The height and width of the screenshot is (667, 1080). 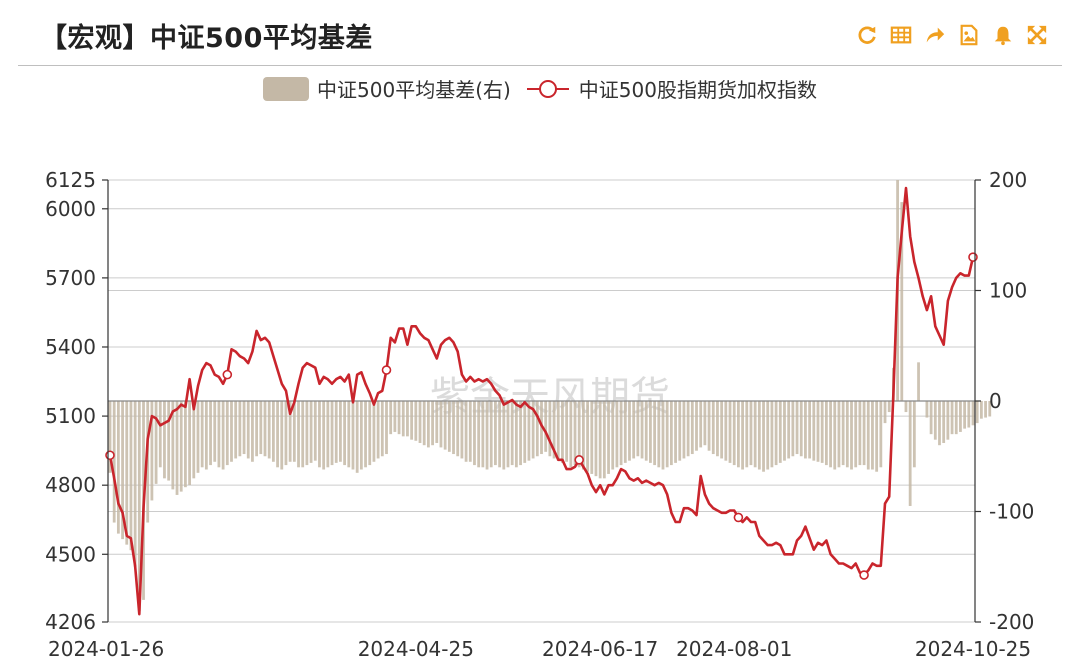 I want to click on chart-legend: 中证500平均基差(右) 中证500股指期货加权指数, so click(x=540, y=88).